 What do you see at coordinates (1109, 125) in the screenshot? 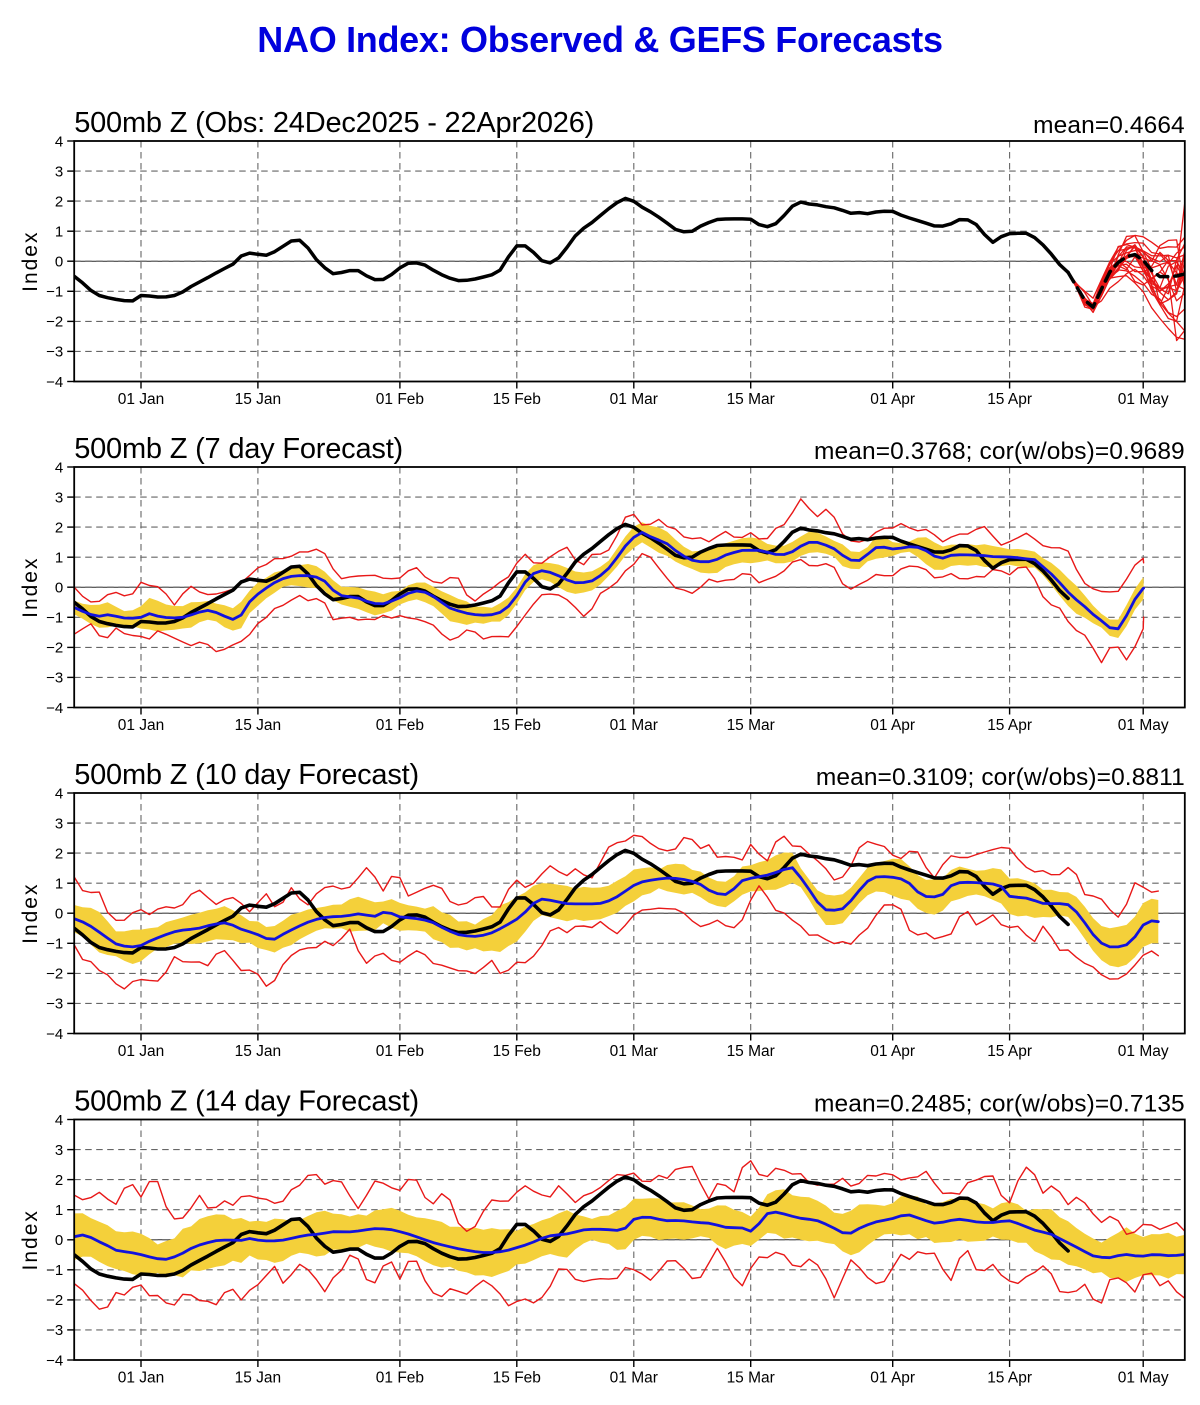
I see `svg-text: mean=0.4664` at bounding box center [1109, 125].